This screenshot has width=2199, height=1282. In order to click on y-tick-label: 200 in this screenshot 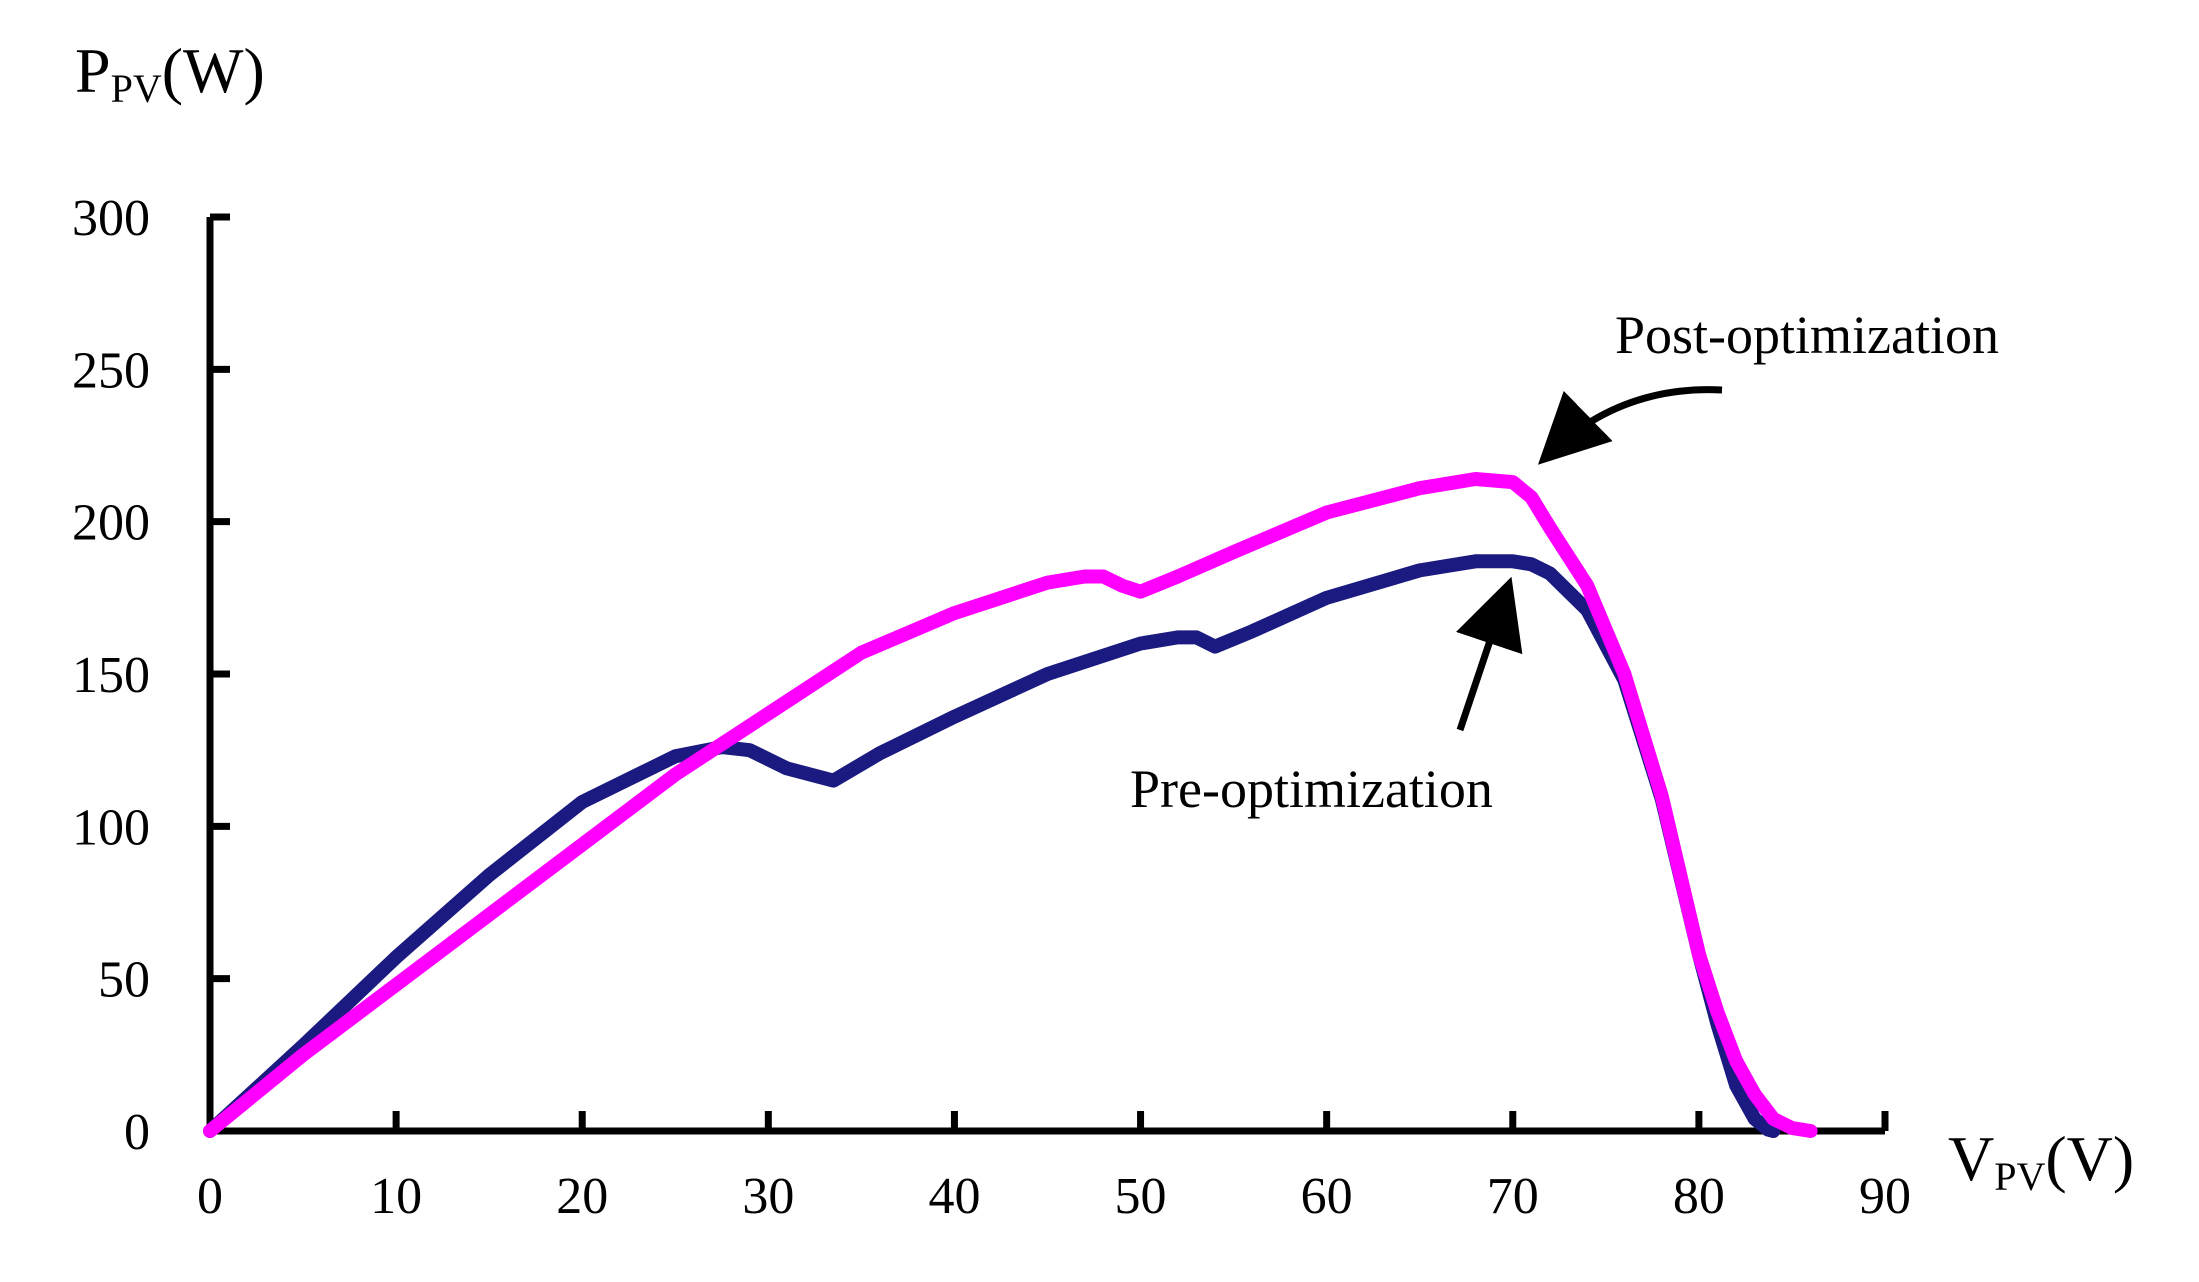, I will do `click(111, 523)`.